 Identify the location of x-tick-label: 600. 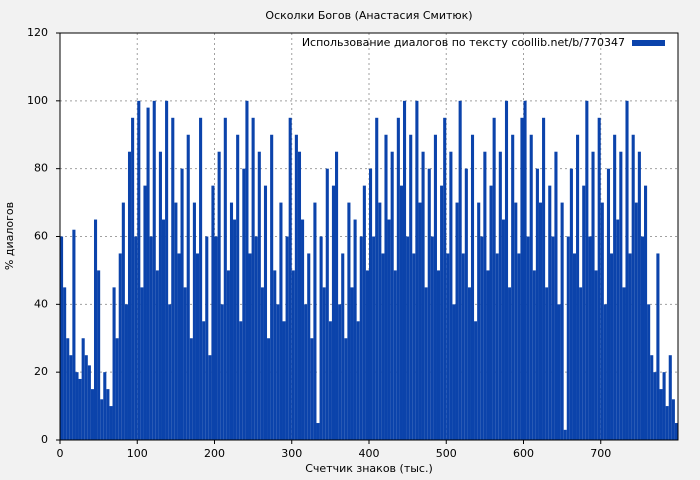
(523, 453).